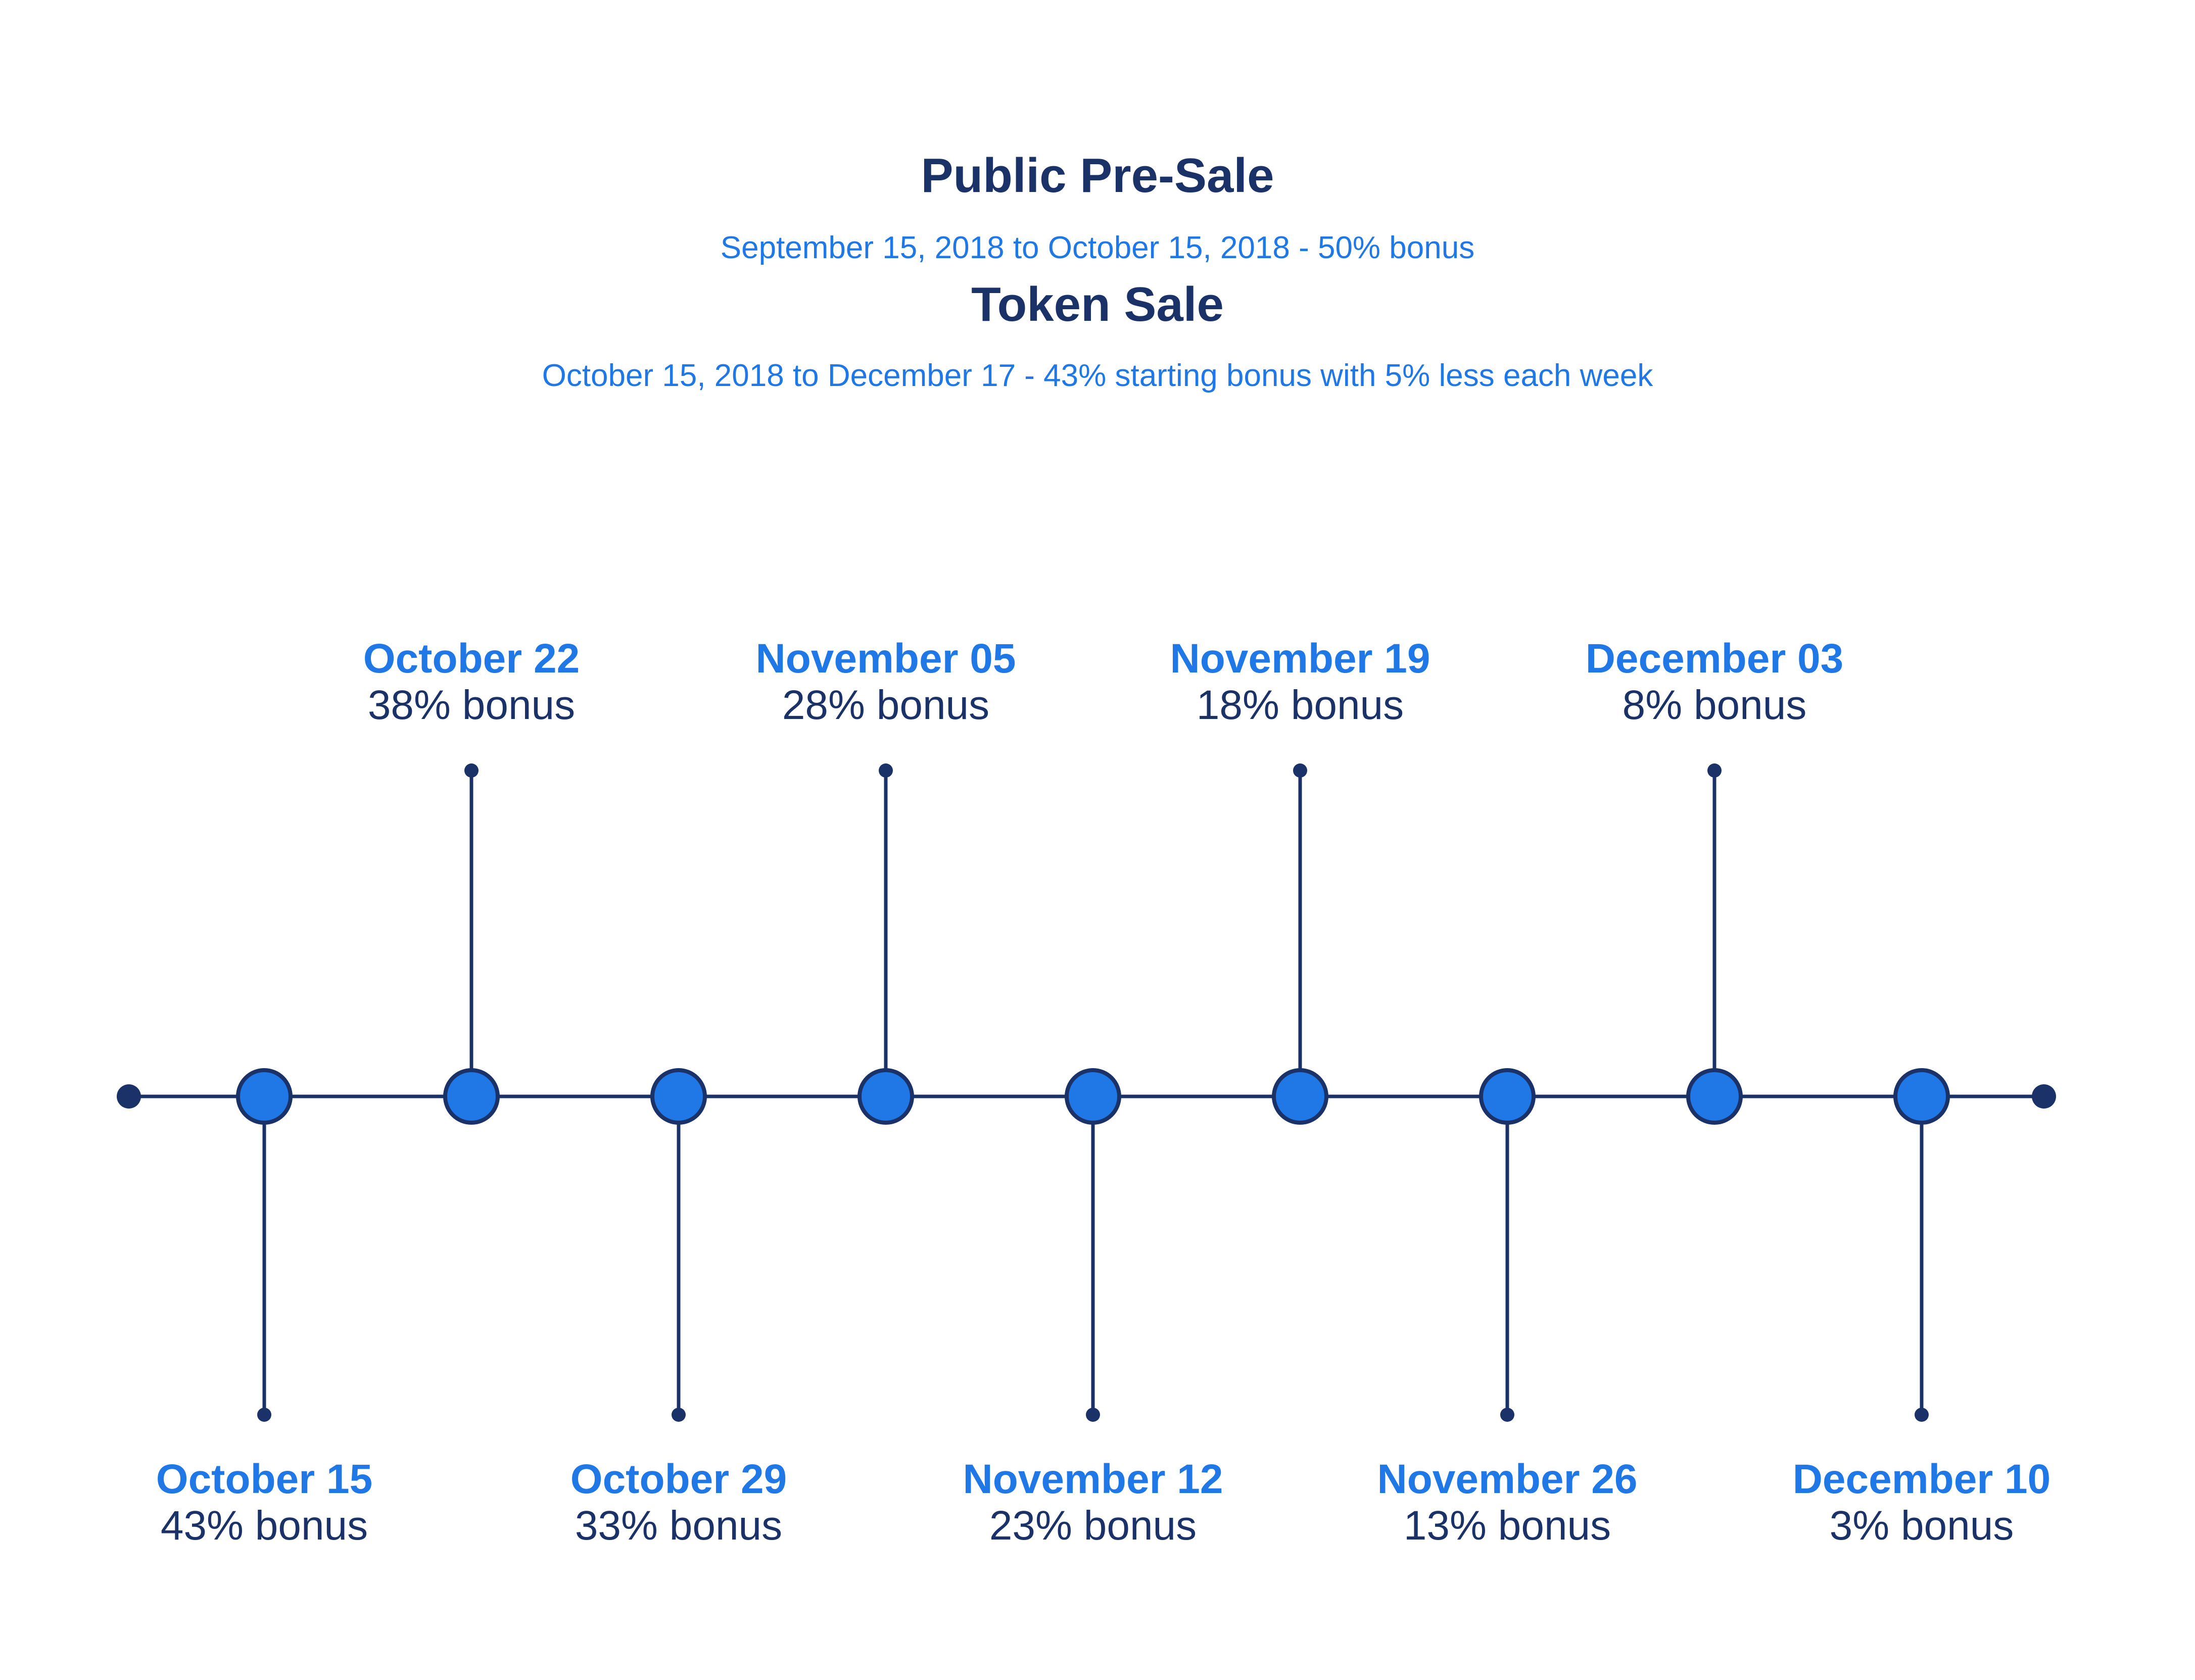 Image resolution: width=2195 pixels, height=1680 pixels. What do you see at coordinates (678, 1479) in the screenshot?
I see `milestone-date: October 29` at bounding box center [678, 1479].